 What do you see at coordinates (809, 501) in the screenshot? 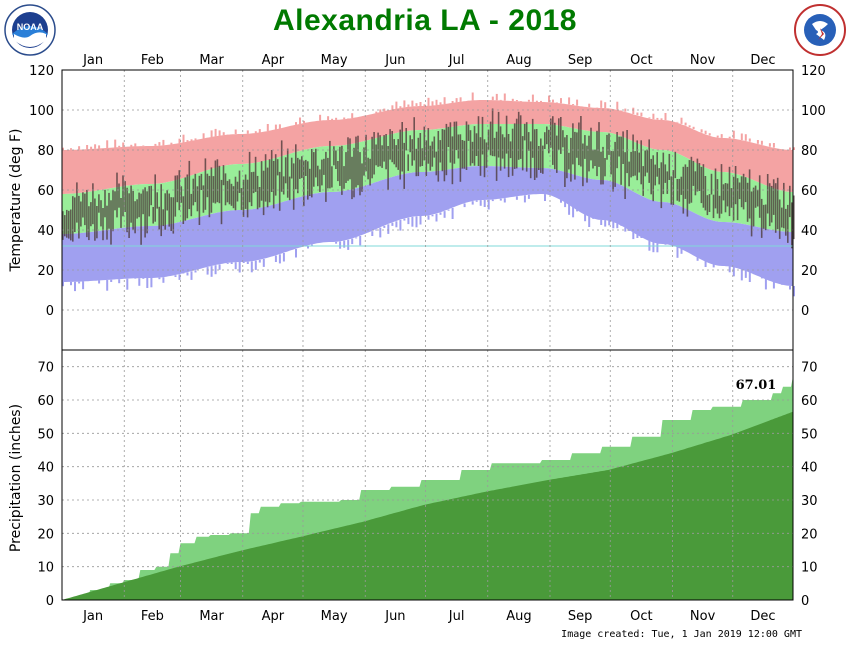
I see `precip-tick-right: 30` at bounding box center [809, 501].